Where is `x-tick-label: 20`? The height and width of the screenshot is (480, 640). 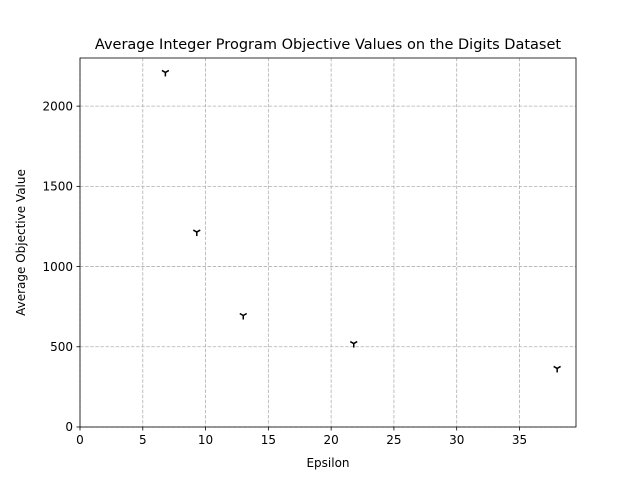
x-tick-label: 20 is located at coordinates (330, 440).